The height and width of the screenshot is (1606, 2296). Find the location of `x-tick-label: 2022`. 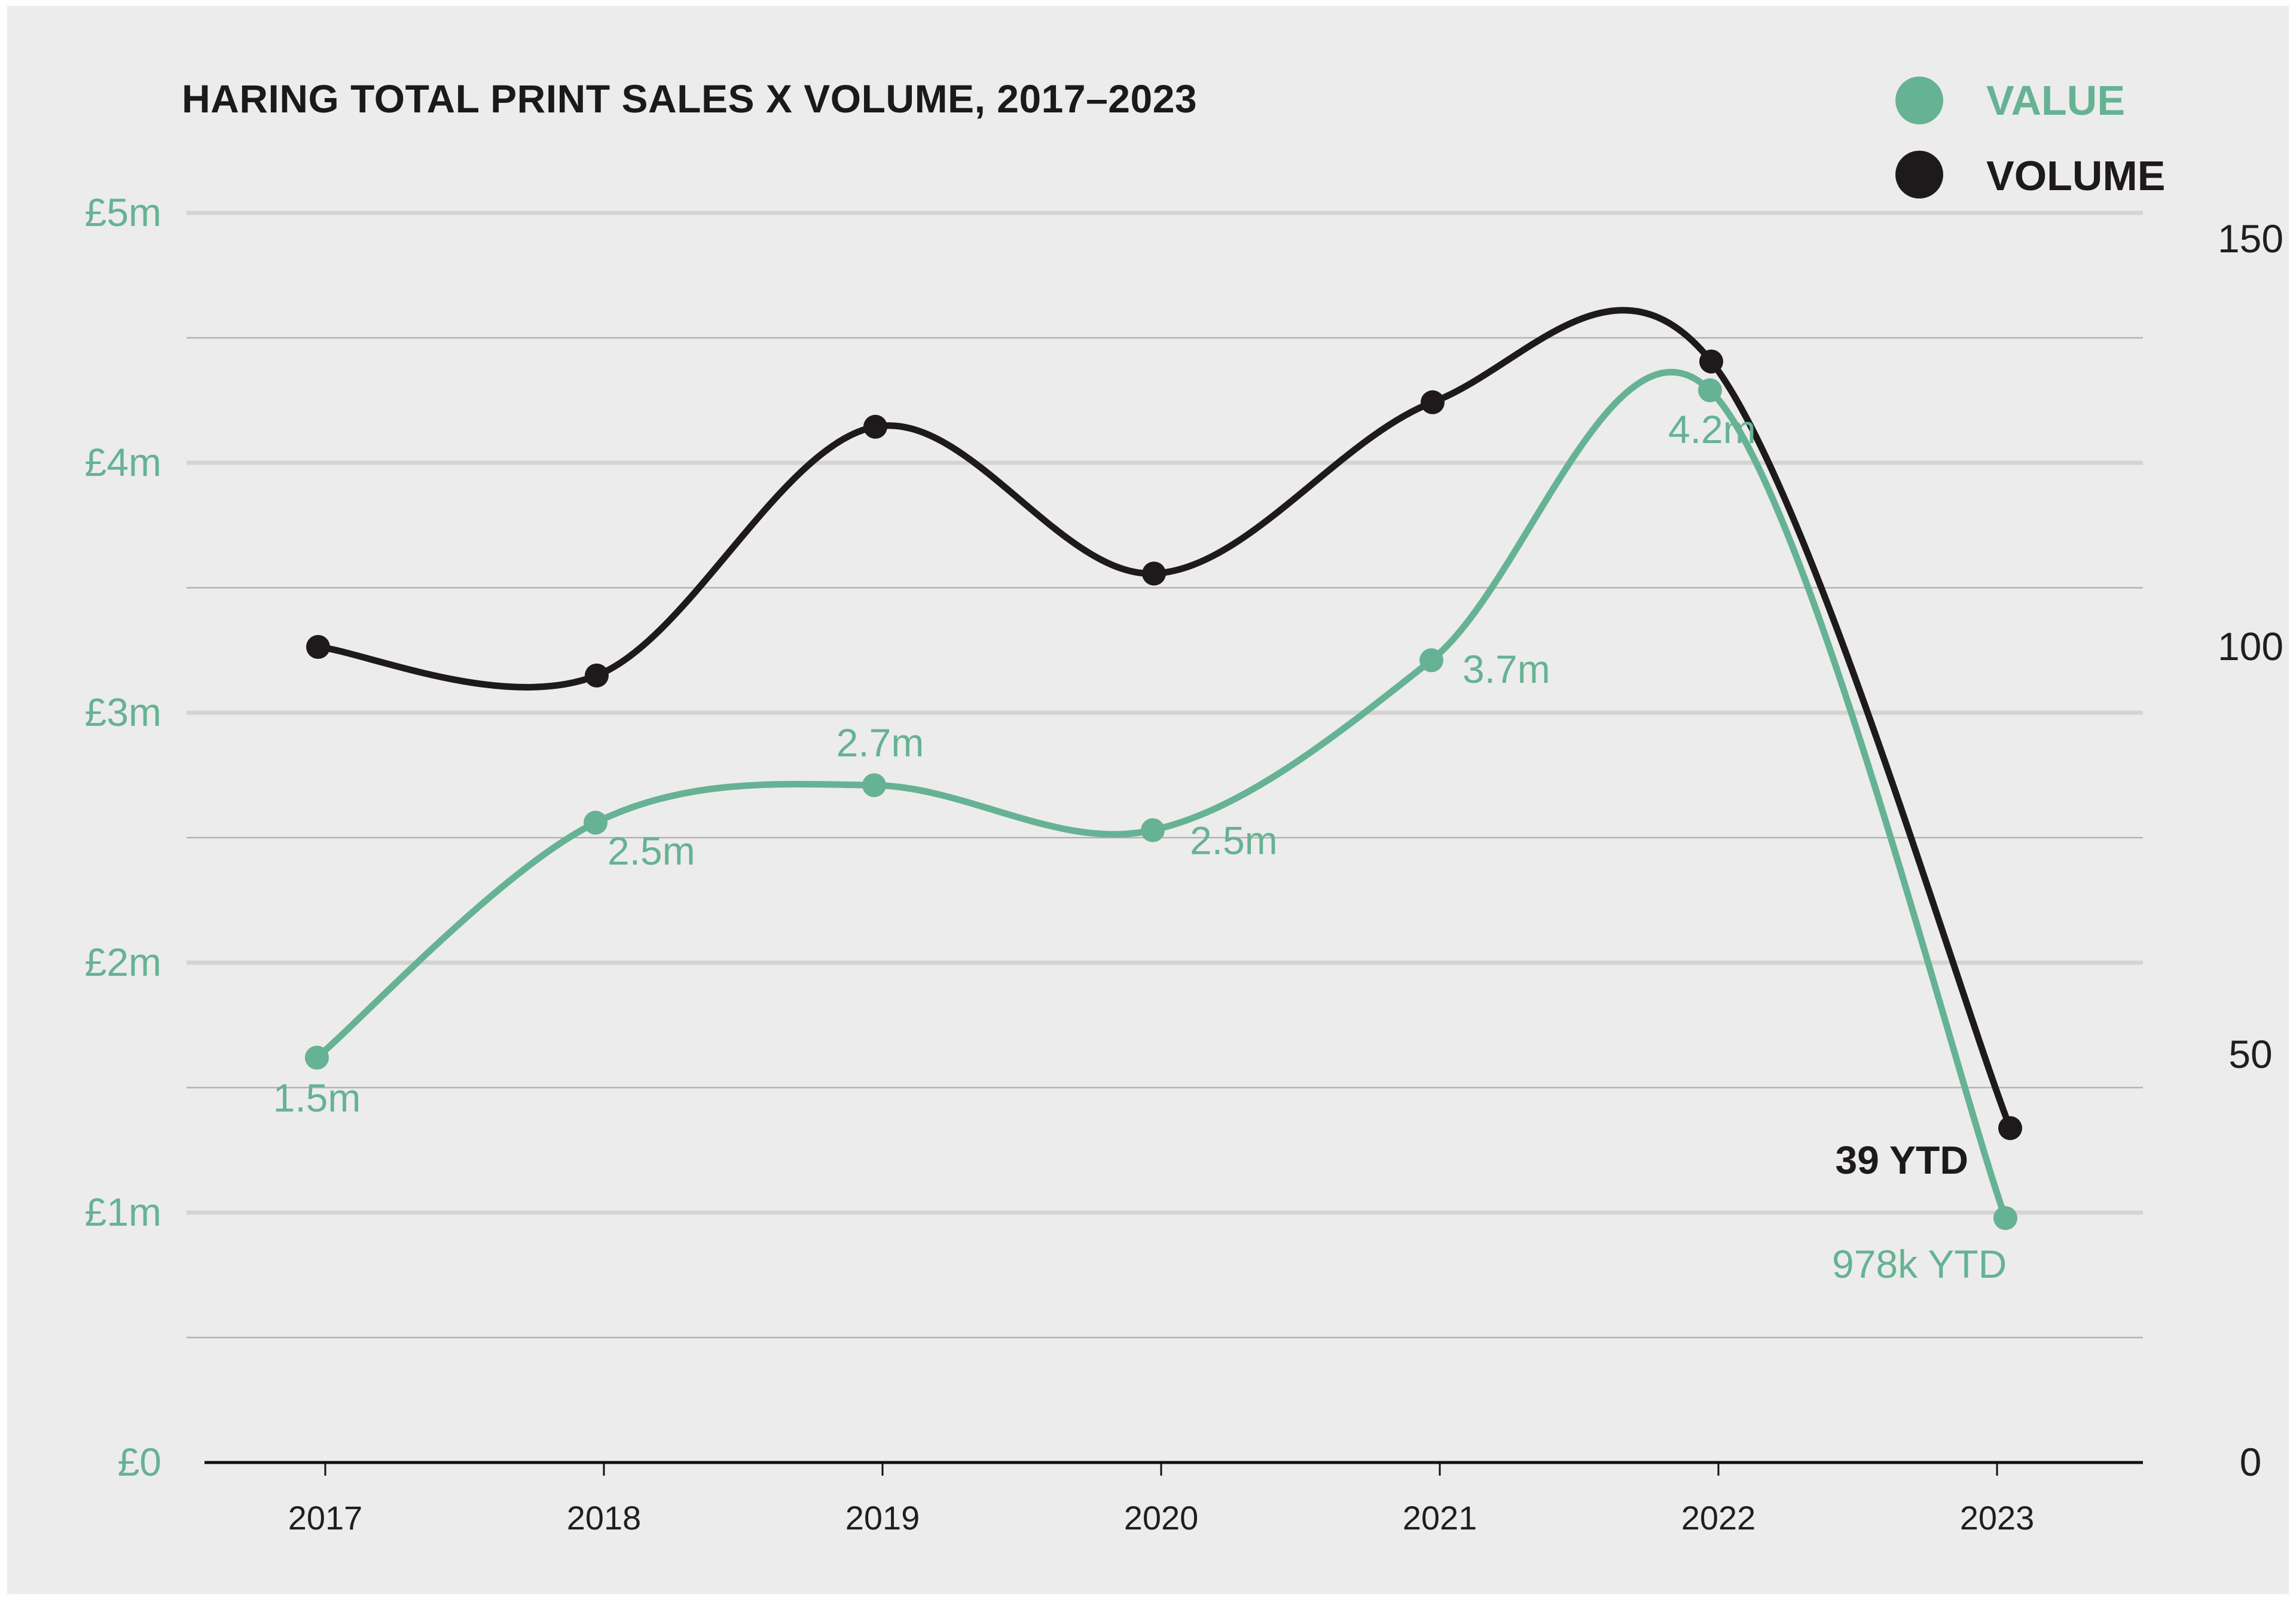

x-tick-label: 2022 is located at coordinates (1718, 1518).